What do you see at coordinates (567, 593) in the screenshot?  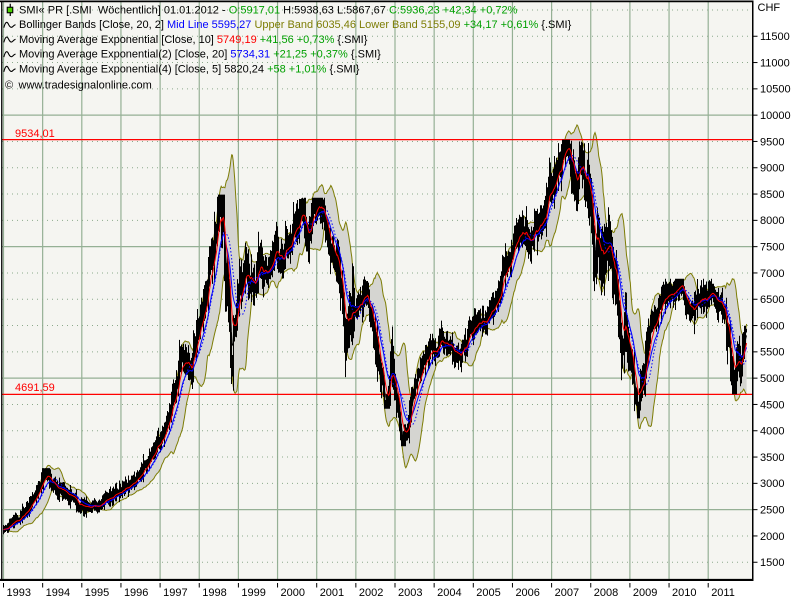 I see `svg-text: 2007` at bounding box center [567, 593].